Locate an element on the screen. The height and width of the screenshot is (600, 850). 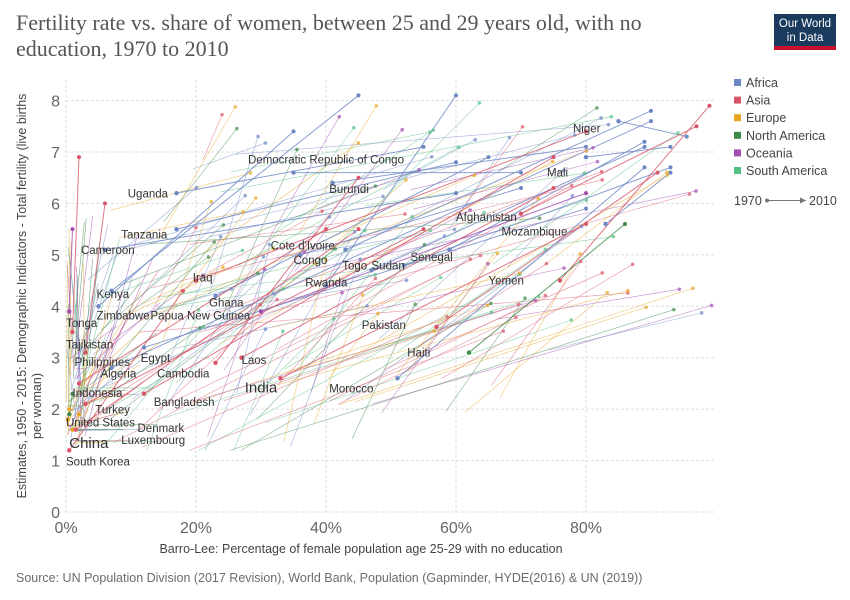
point-label: Egypt is located at coordinates (156, 359).